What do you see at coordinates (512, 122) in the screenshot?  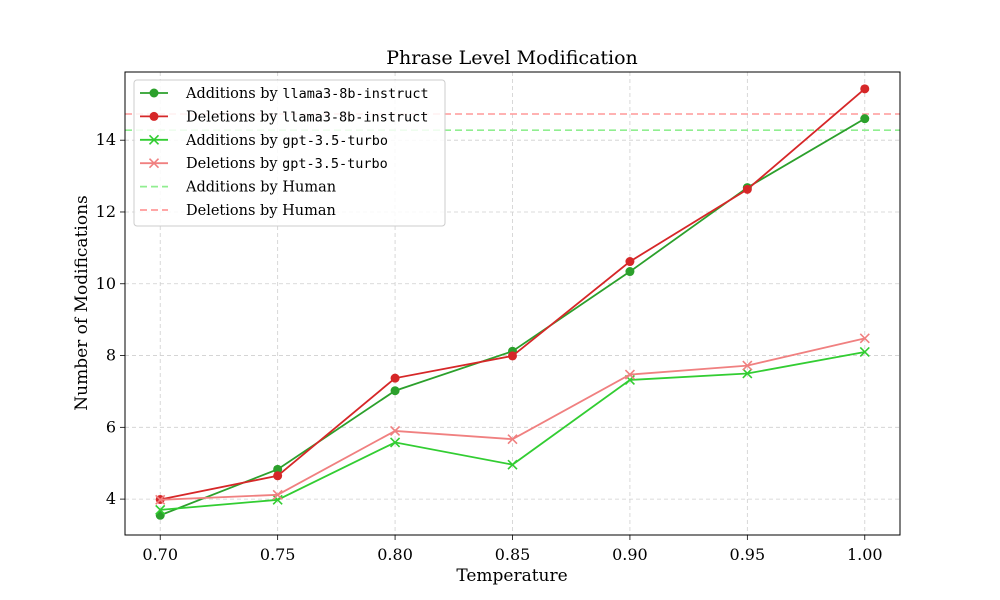 I see `reference-lines` at bounding box center [512, 122].